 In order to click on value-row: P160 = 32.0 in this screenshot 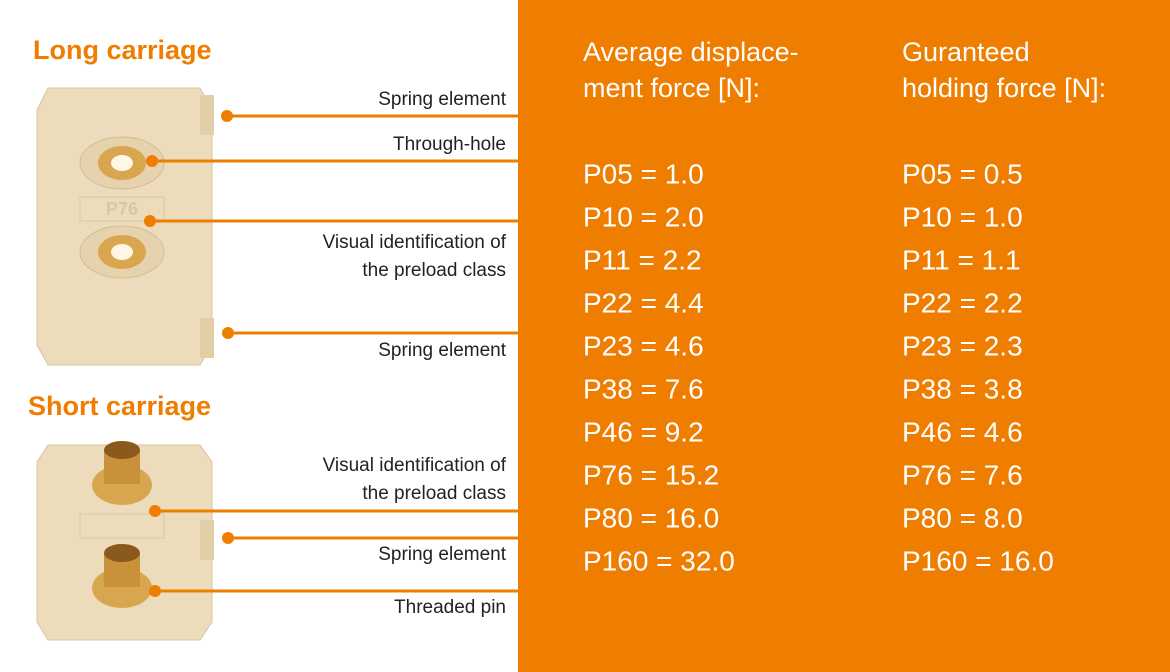, I will do `click(659, 560)`.